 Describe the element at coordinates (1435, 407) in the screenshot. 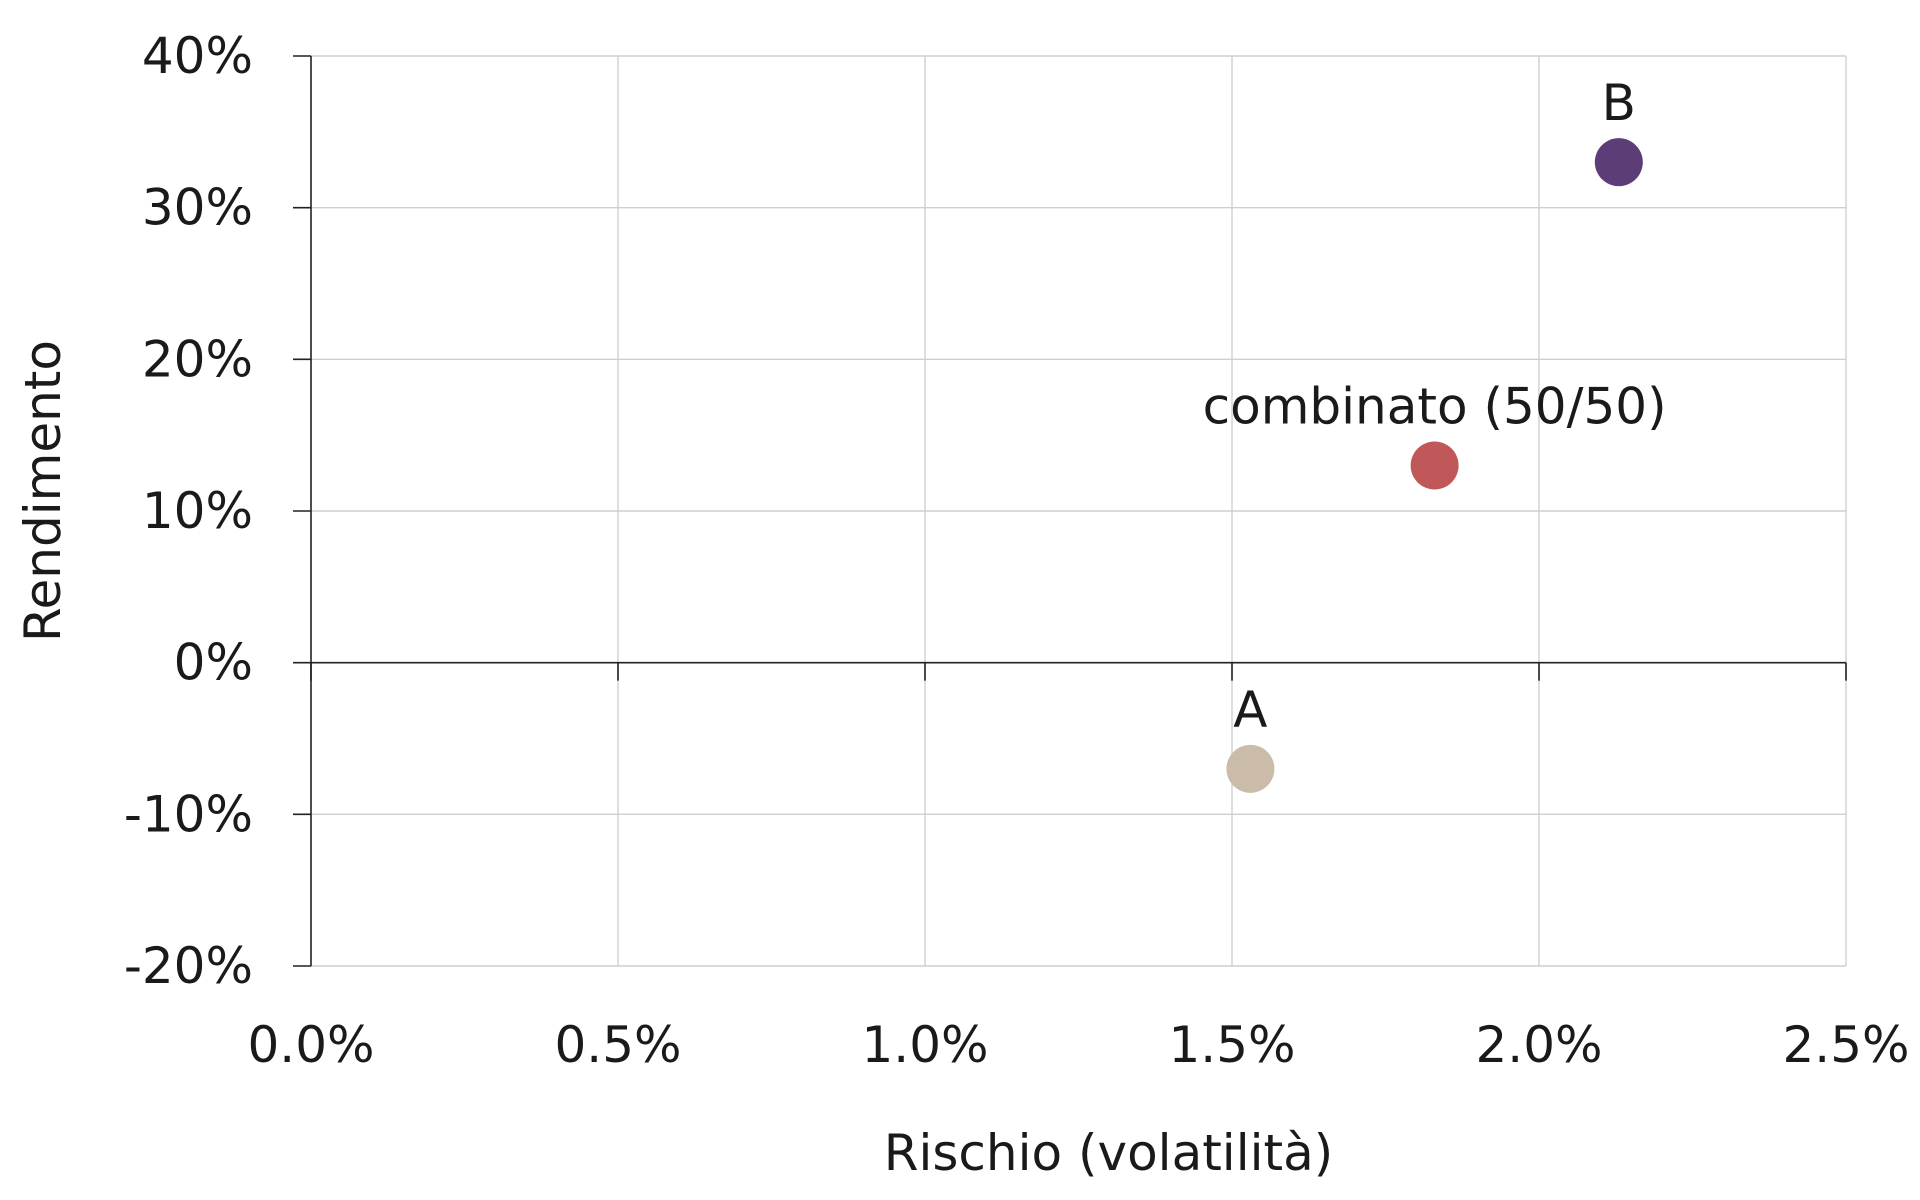

I see `data-point-label: combinato (50/50)` at that location.